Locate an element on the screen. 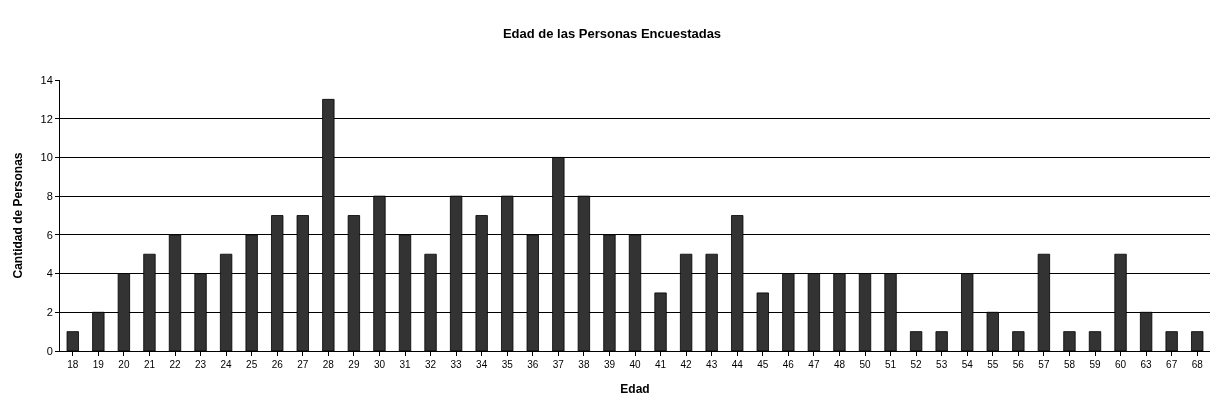  x-tick-label: 40 is located at coordinates (635, 364).